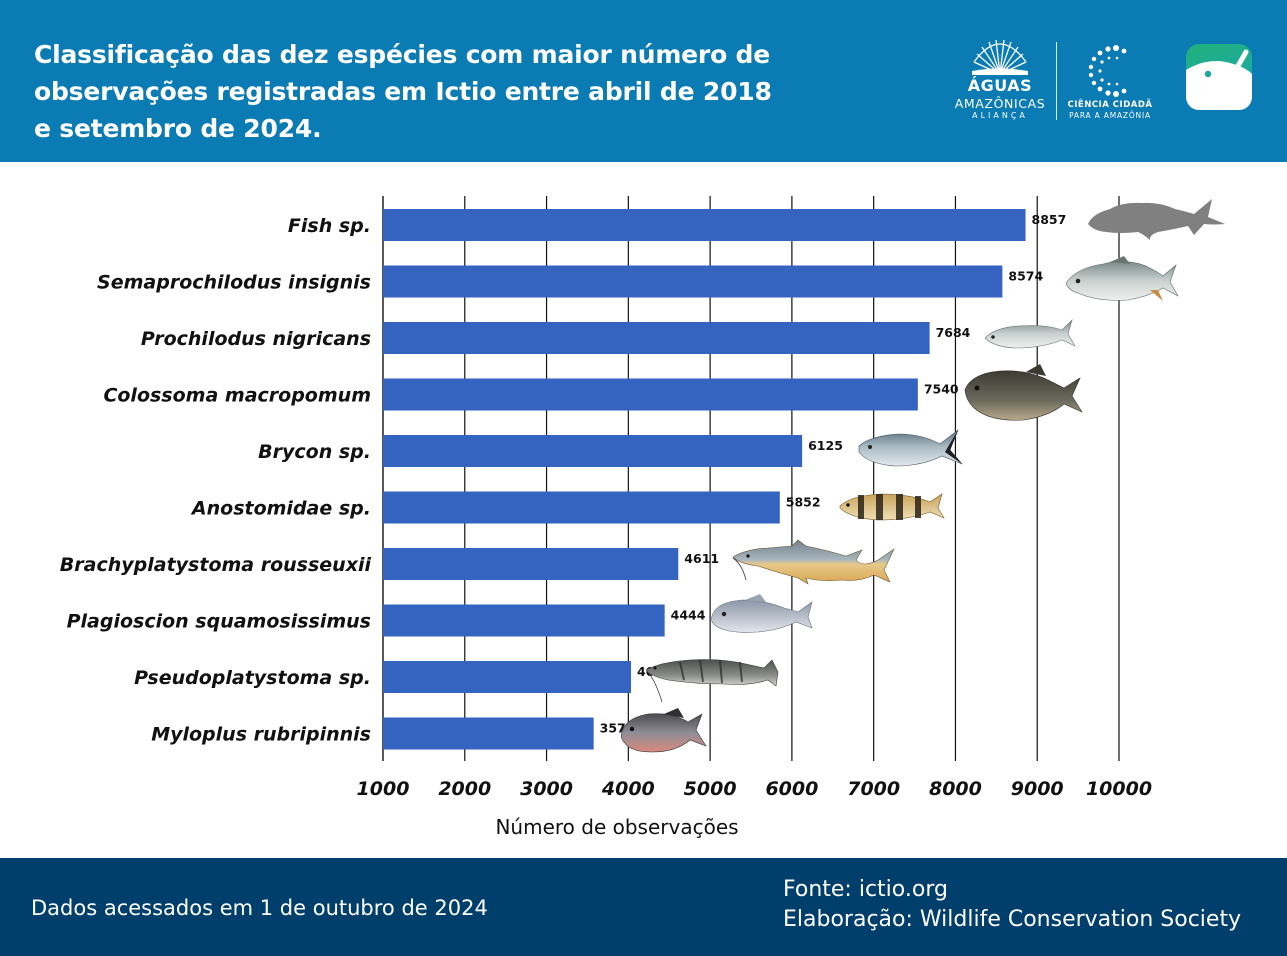  I want to click on brycon-icon, so click(910, 448).